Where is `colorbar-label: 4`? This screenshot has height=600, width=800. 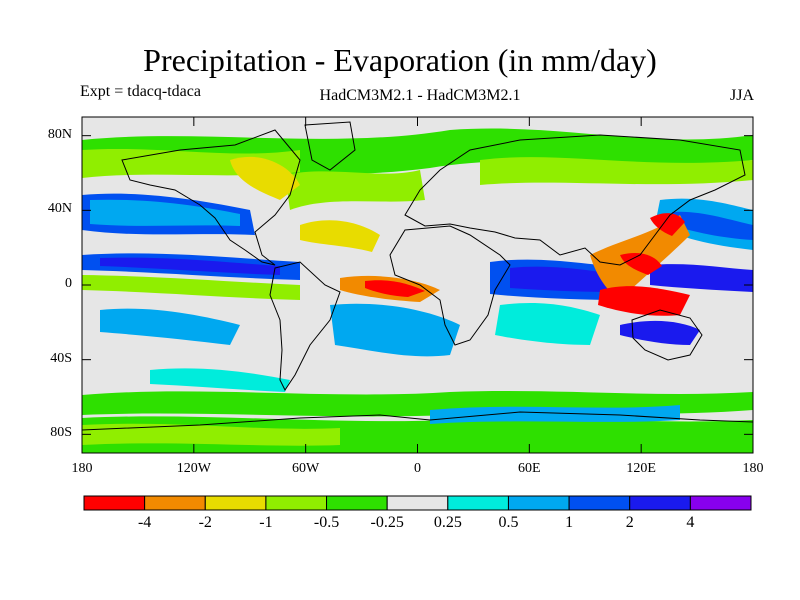 colorbar-label: 4 is located at coordinates (690, 522).